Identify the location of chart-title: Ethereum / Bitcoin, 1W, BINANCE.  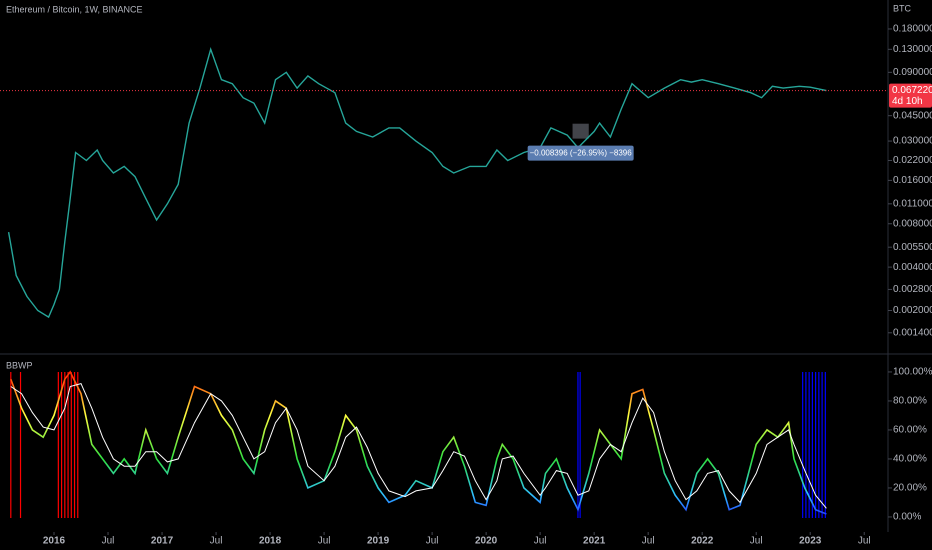
(74, 9).